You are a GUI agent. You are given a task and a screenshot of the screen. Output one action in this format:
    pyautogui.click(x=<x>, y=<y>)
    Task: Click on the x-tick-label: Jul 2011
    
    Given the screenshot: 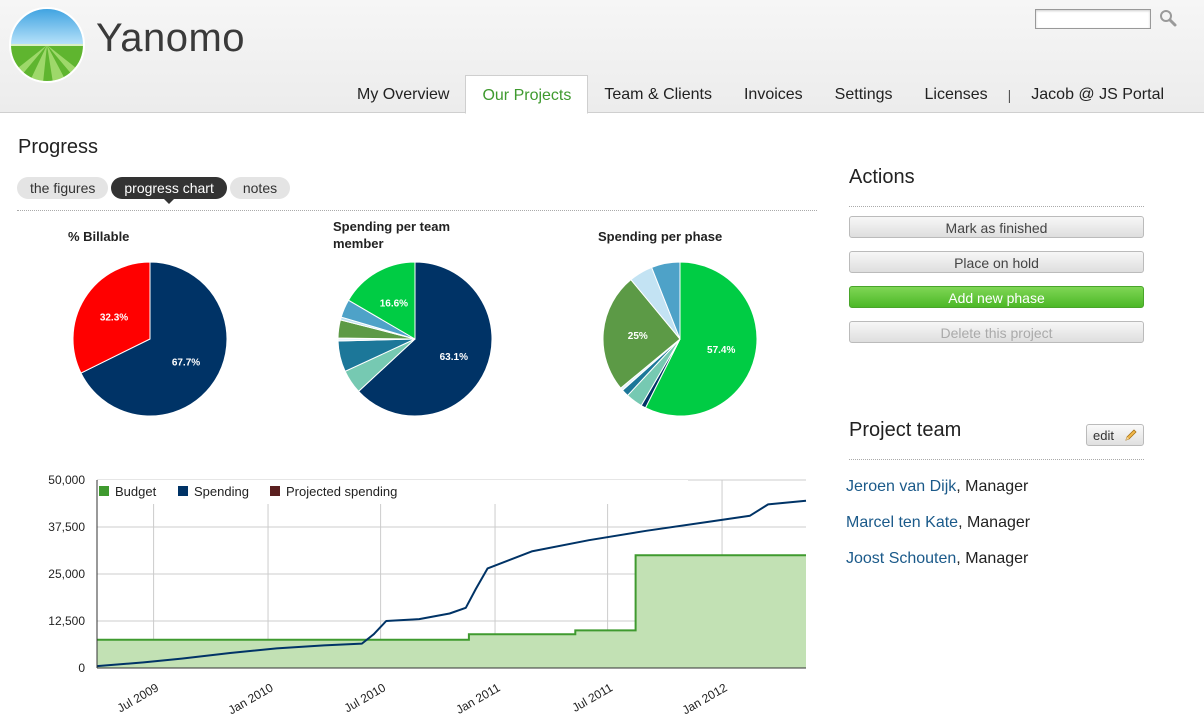 What is the action you would take?
    pyautogui.click(x=593, y=697)
    